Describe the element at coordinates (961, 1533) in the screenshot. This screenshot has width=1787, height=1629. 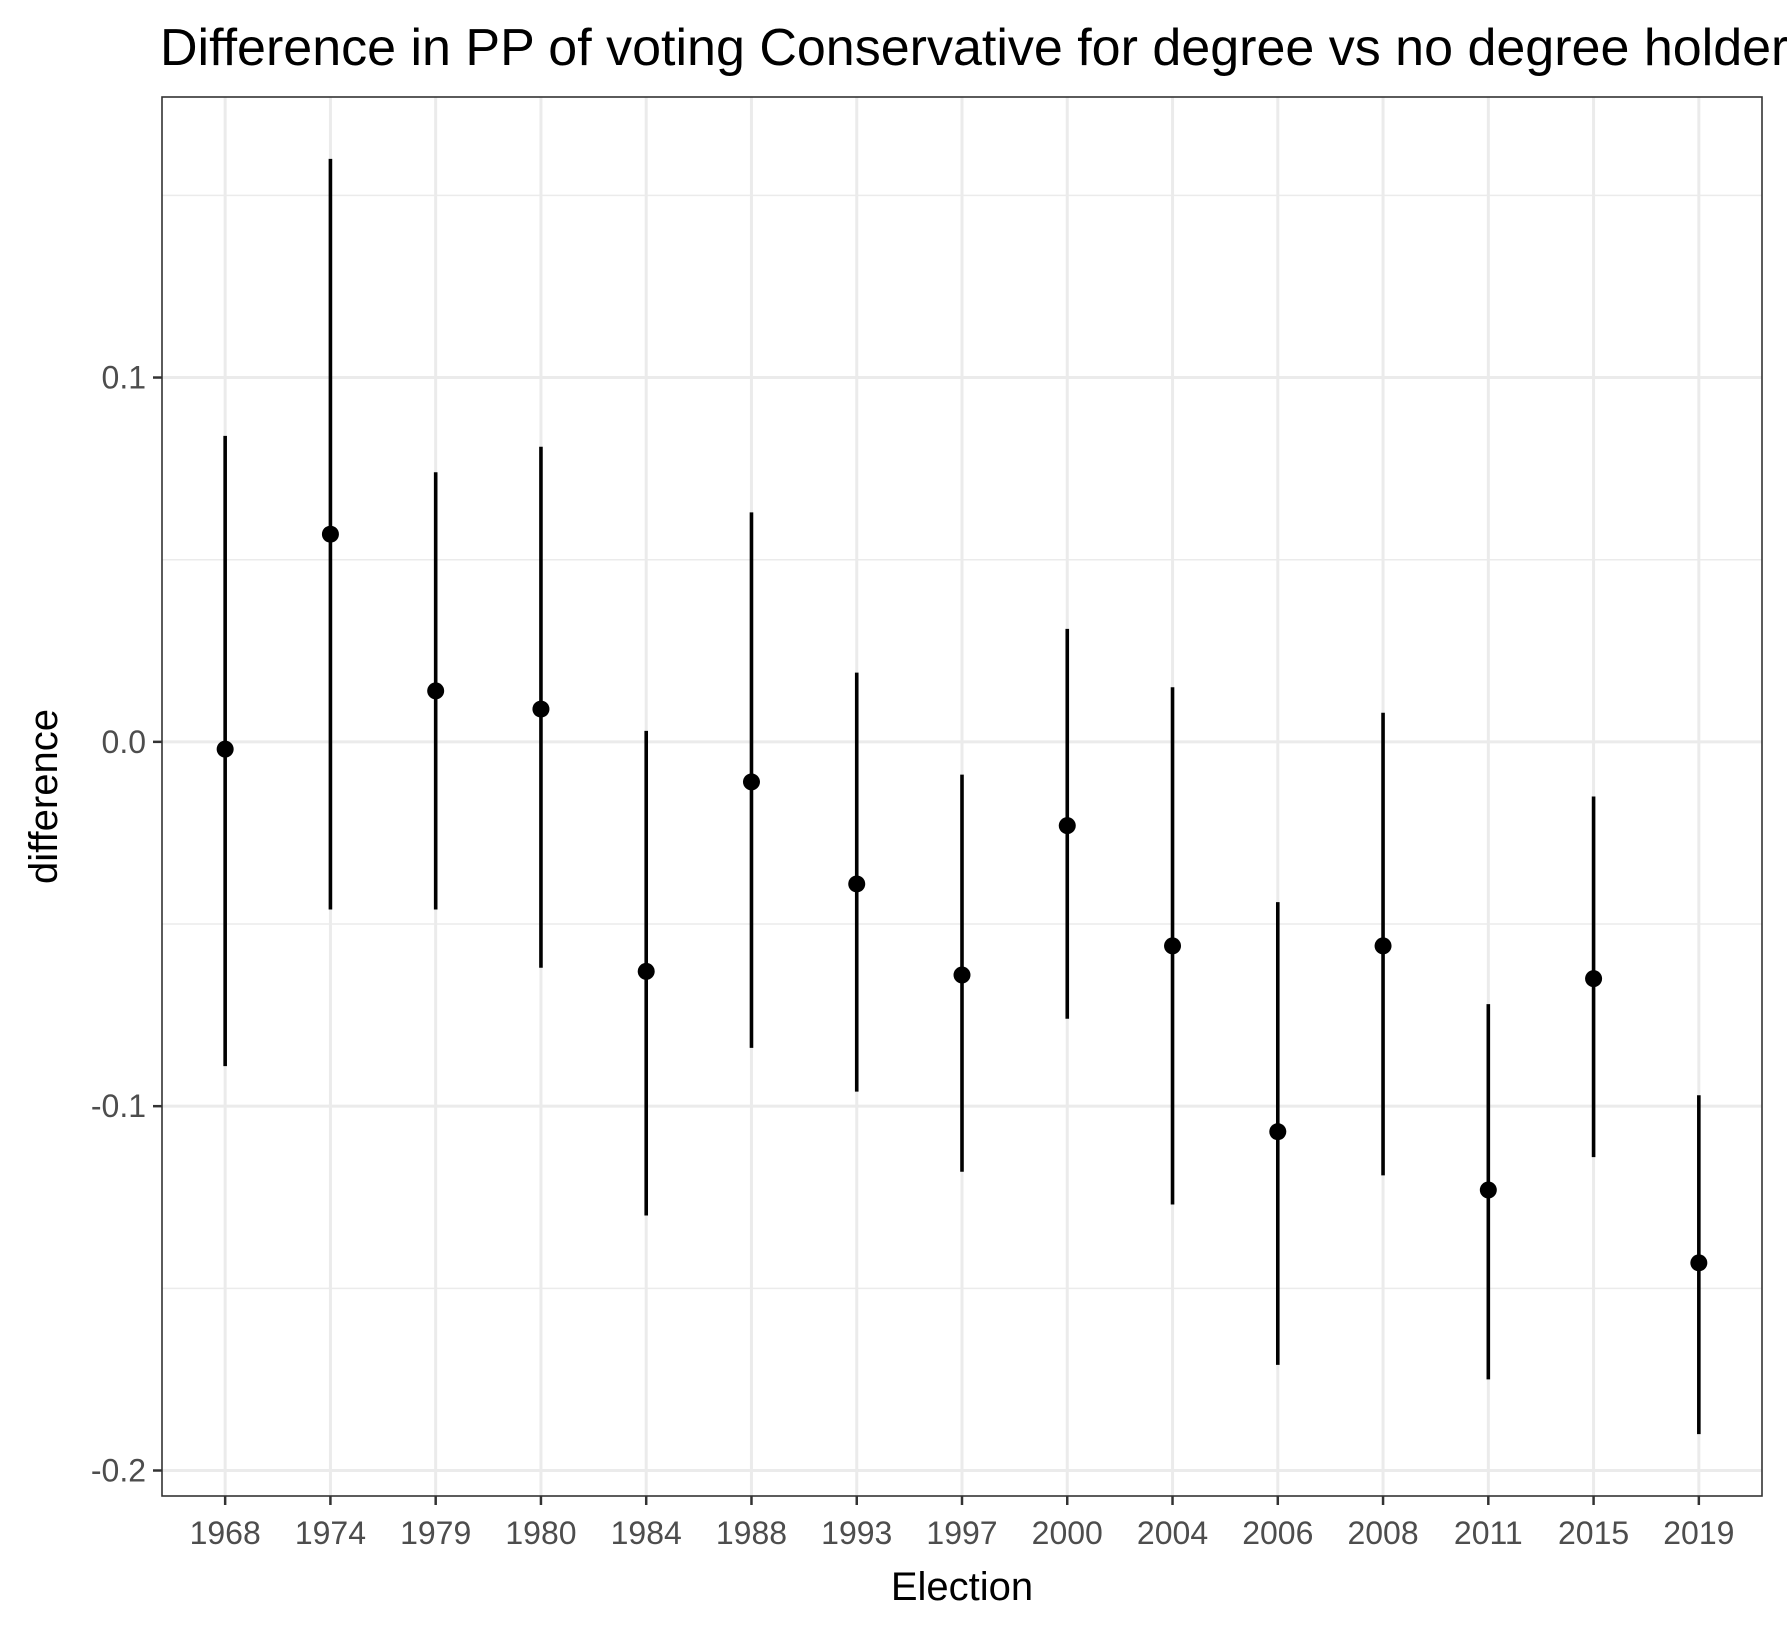
I see `x-tick-label: 1997` at that location.